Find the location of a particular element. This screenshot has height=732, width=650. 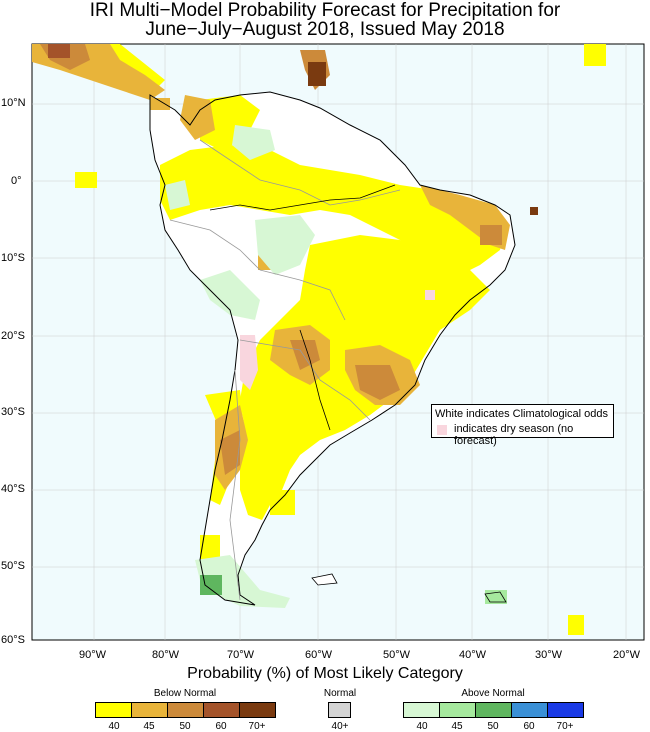

lon-label-90w: 90°W is located at coordinates (93, 655).